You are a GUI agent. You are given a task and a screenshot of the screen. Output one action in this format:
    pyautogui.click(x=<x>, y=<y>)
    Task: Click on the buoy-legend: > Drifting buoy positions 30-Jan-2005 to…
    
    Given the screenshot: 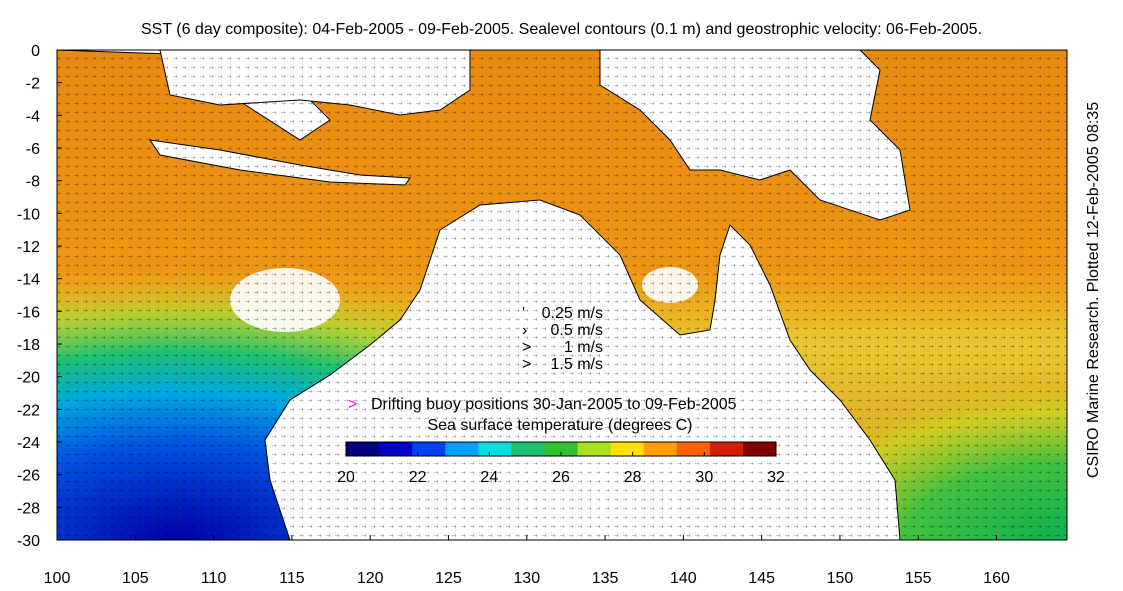 What is the action you would take?
    pyautogui.click(x=542, y=404)
    